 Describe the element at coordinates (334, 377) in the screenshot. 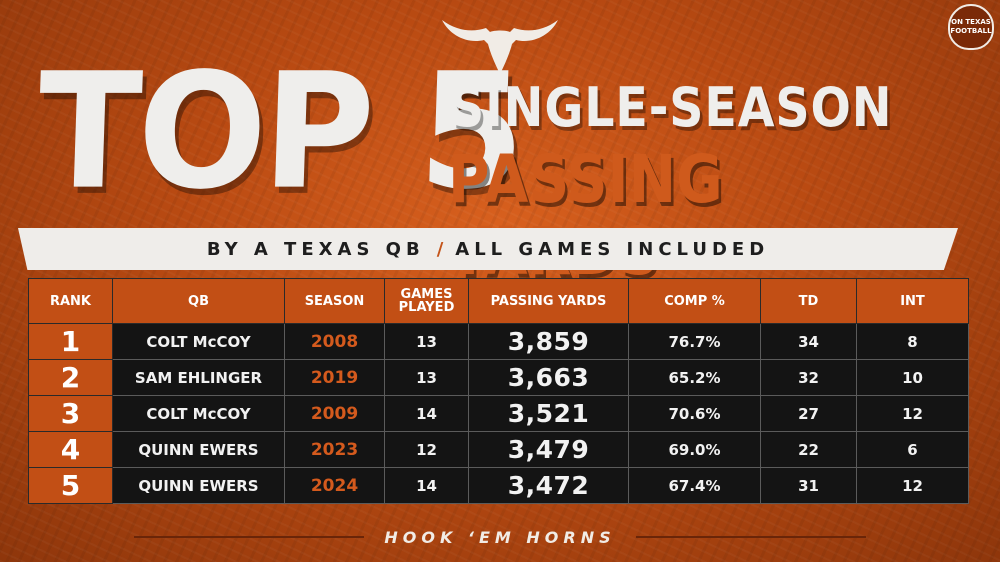

I see `season-cell: 2019` at that location.